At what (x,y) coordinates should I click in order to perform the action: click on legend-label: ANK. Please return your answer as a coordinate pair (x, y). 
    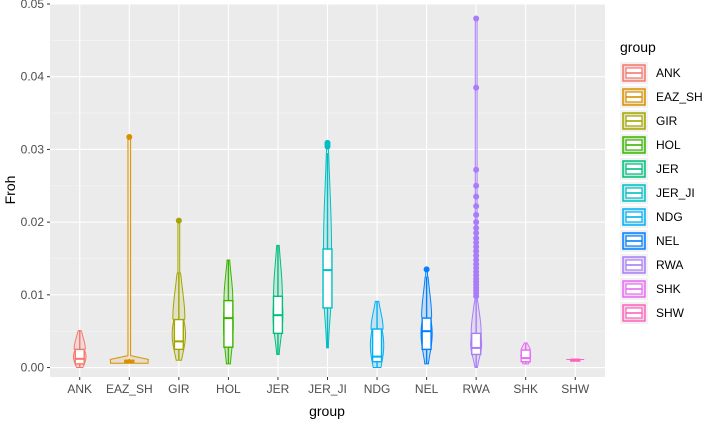
    Looking at the image, I should click on (668, 73).